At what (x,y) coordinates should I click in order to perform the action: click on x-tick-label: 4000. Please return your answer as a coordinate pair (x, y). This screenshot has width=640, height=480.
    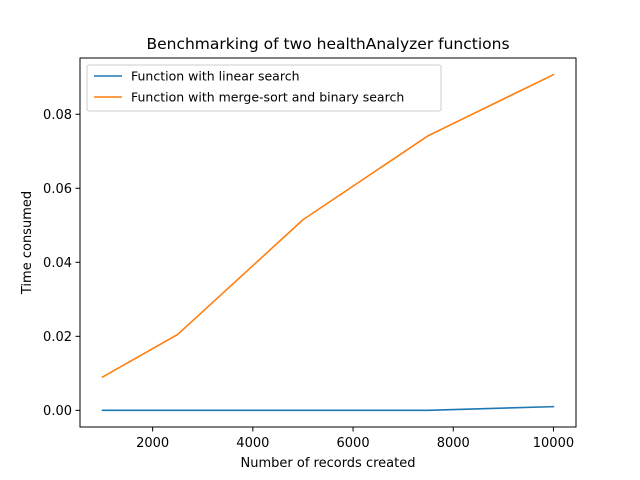
    Looking at the image, I should click on (252, 443).